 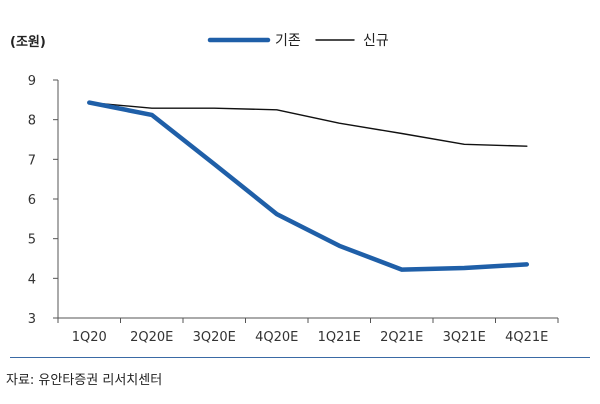 I want to click on y-tick-label: 9, so click(x=32, y=81).